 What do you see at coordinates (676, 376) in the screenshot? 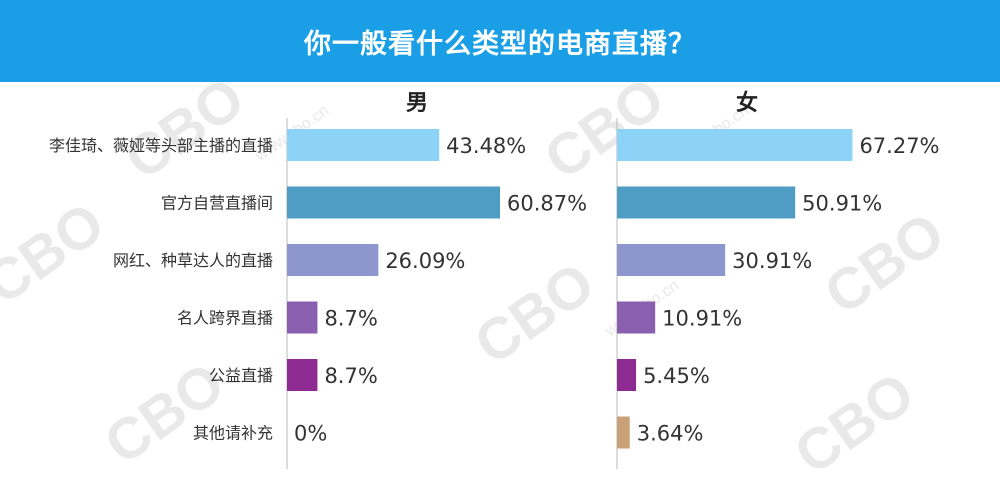
I see `value-label: 5.45%` at bounding box center [676, 376].